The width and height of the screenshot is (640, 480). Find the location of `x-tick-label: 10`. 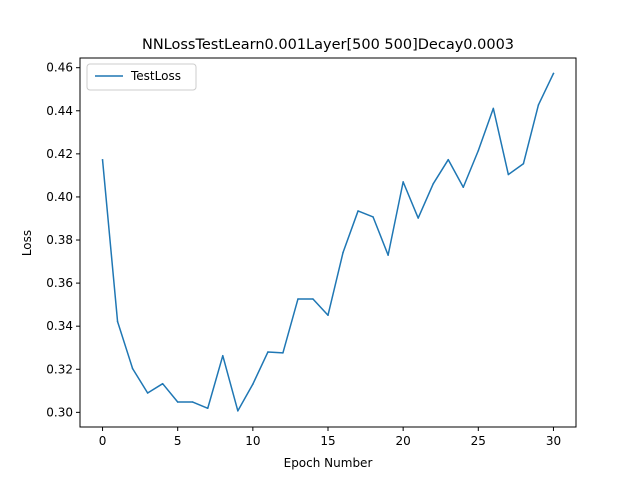

x-tick-label: 10 is located at coordinates (252, 441).